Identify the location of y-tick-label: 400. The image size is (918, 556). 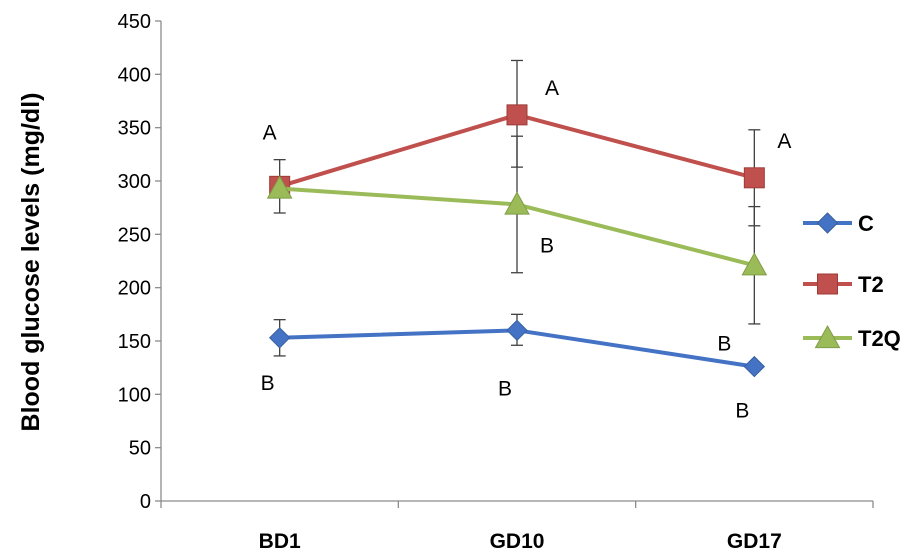
(134, 75).